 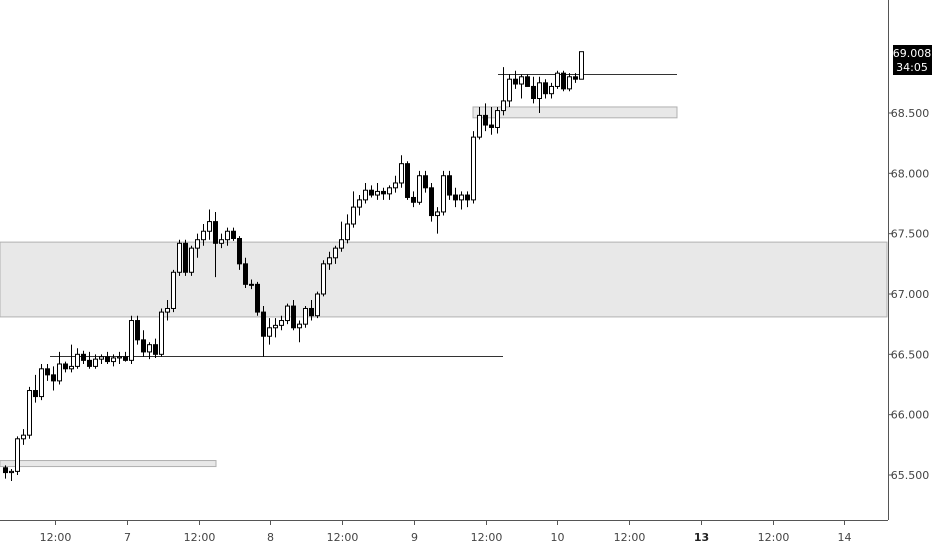 What do you see at coordinates (270, 537) in the screenshot?
I see `x-tick-label: 8` at bounding box center [270, 537].